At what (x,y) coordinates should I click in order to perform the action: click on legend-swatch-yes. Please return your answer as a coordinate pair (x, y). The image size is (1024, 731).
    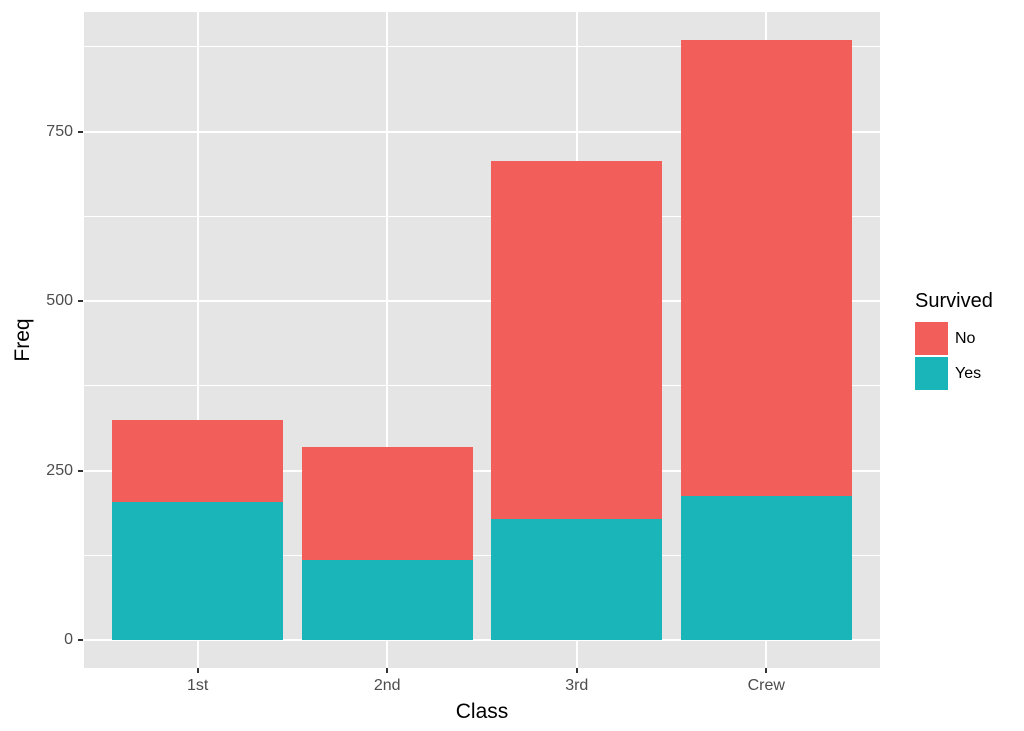
    Looking at the image, I should click on (931, 373).